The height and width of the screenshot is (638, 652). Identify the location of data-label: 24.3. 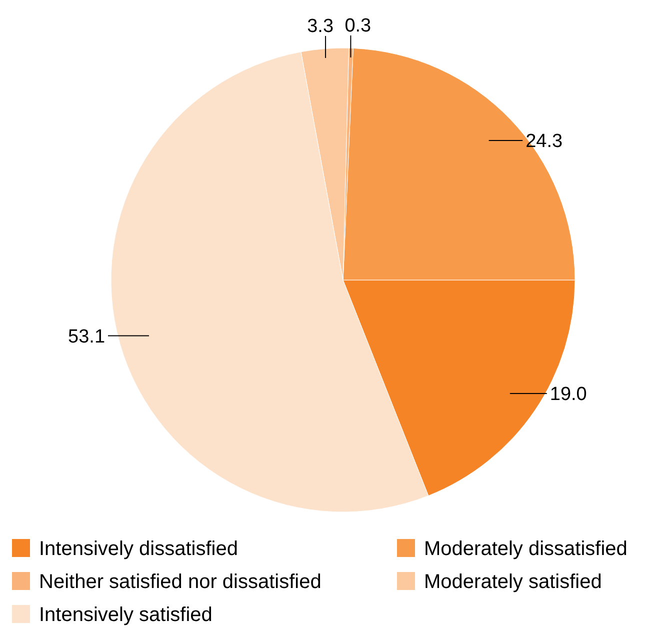
(544, 141).